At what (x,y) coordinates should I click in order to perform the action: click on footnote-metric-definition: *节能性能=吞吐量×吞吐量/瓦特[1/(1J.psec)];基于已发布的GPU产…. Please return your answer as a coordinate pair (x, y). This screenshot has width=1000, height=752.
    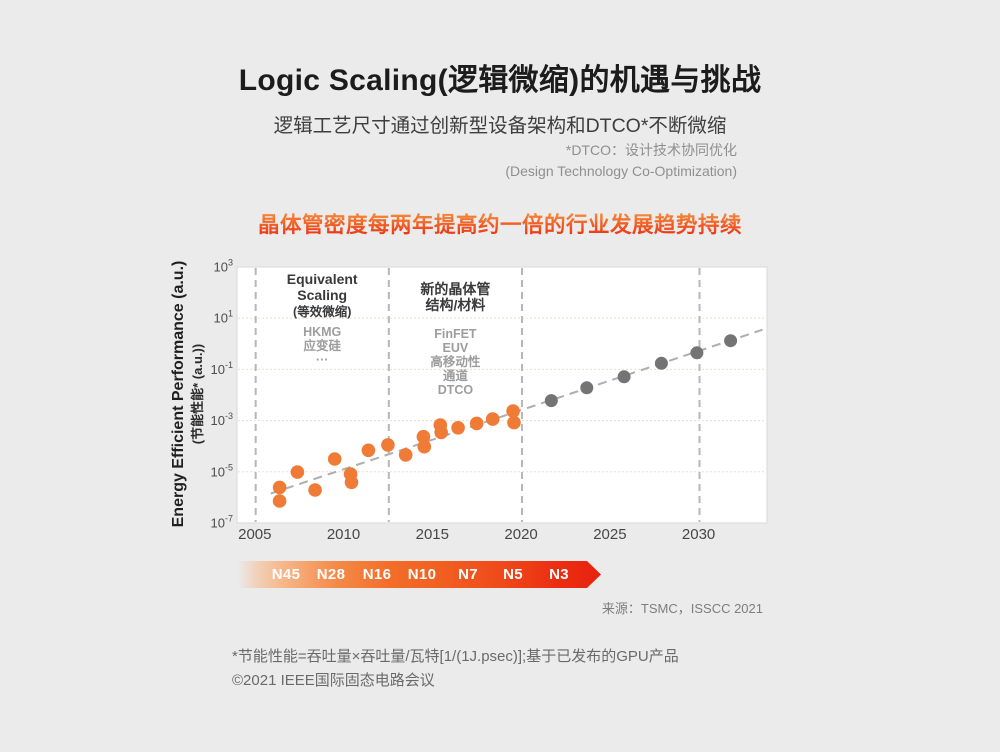
    Looking at the image, I should click on (455, 656).